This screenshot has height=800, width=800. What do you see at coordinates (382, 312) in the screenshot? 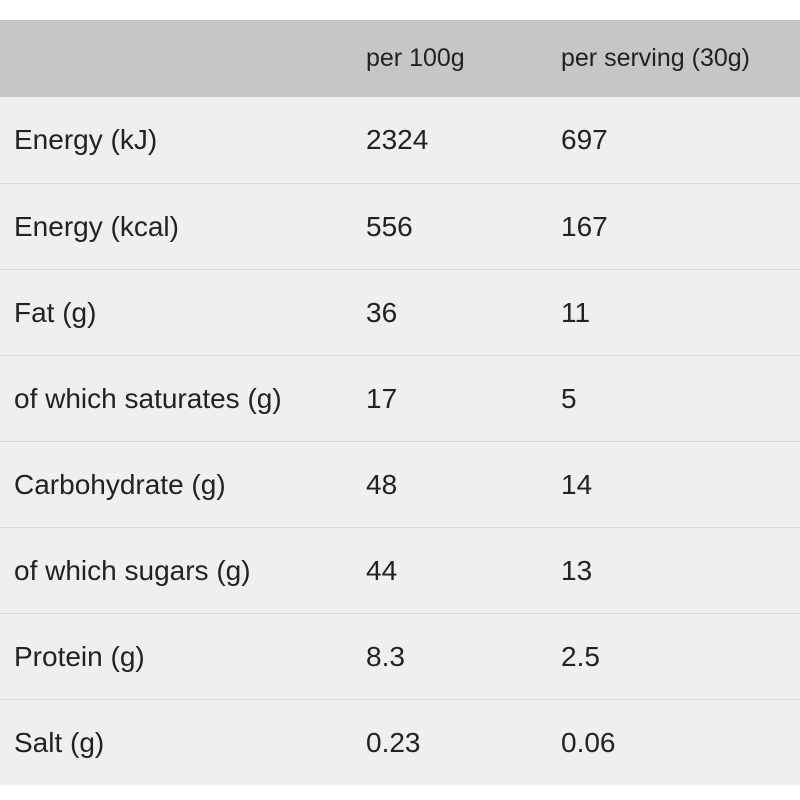
I see `per-100g-value: 36` at bounding box center [382, 312].